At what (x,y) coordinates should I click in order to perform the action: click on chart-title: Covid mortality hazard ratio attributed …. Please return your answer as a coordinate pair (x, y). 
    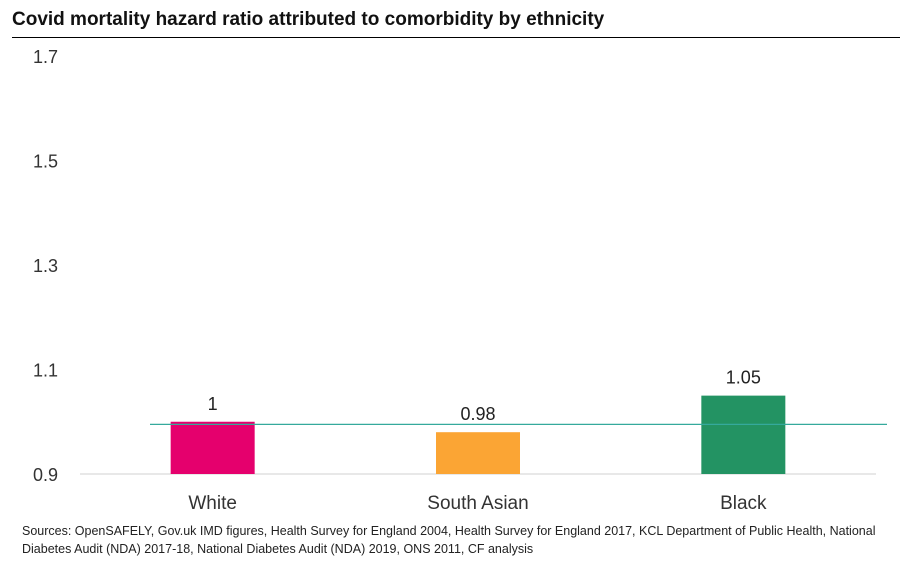
    Looking at the image, I should click on (308, 19).